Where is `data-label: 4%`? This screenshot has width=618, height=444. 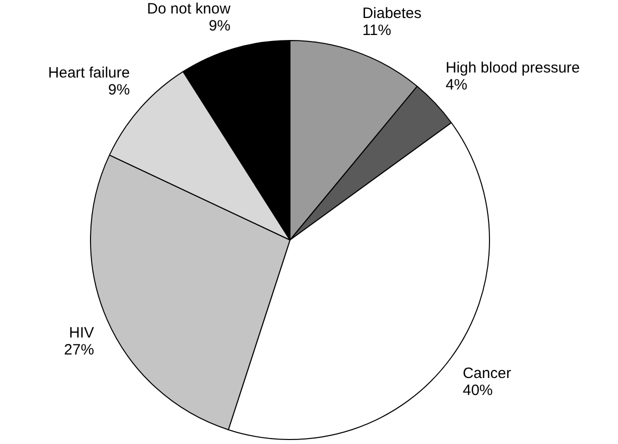 data-label: 4% is located at coordinates (457, 85).